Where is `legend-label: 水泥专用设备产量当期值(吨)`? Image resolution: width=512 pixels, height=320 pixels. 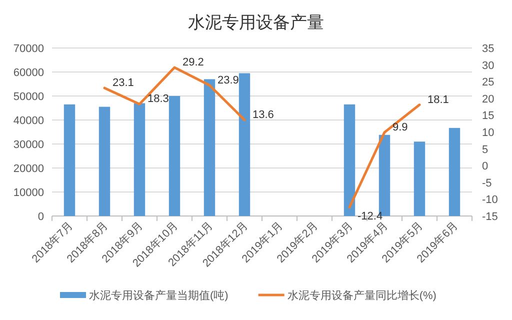
legend-label: 水泥专用设备产量当期值(吨) is located at coordinates (158, 295).